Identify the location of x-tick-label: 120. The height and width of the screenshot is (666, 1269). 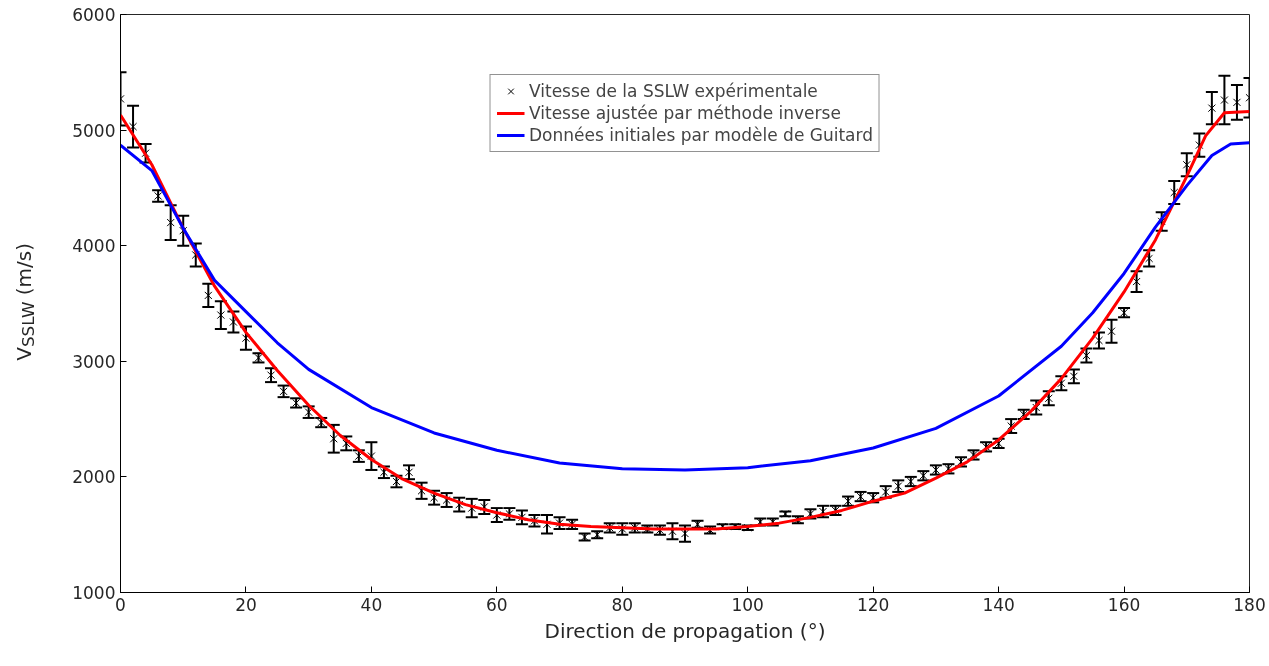
(873, 604).